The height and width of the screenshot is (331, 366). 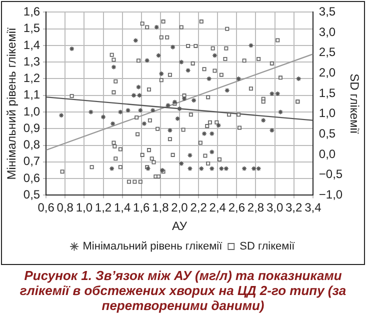 What do you see at coordinates (330, 195) in the screenshot?
I see `y2-tick-label: −1,0` at bounding box center [330, 195].